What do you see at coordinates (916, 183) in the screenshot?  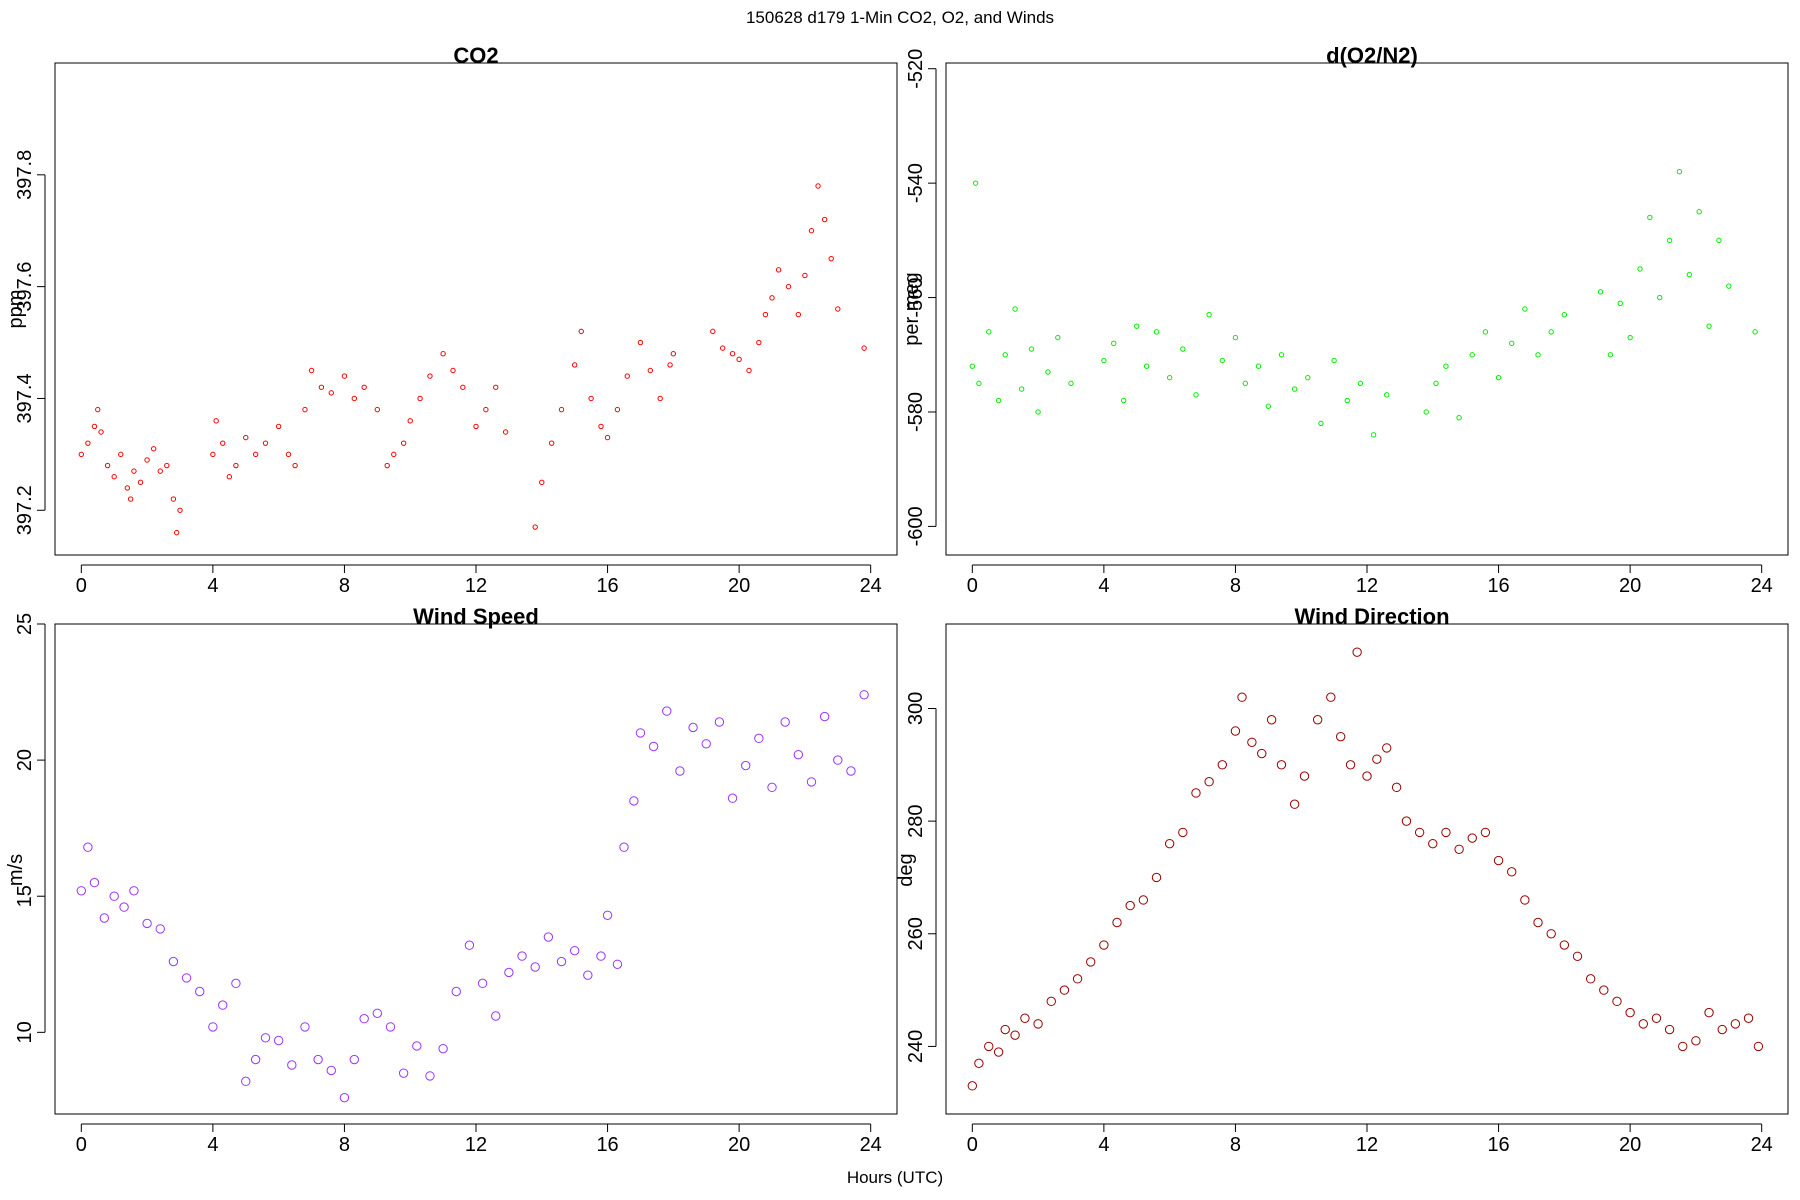 I see `o2-y-tick-label: -540` at bounding box center [916, 183].